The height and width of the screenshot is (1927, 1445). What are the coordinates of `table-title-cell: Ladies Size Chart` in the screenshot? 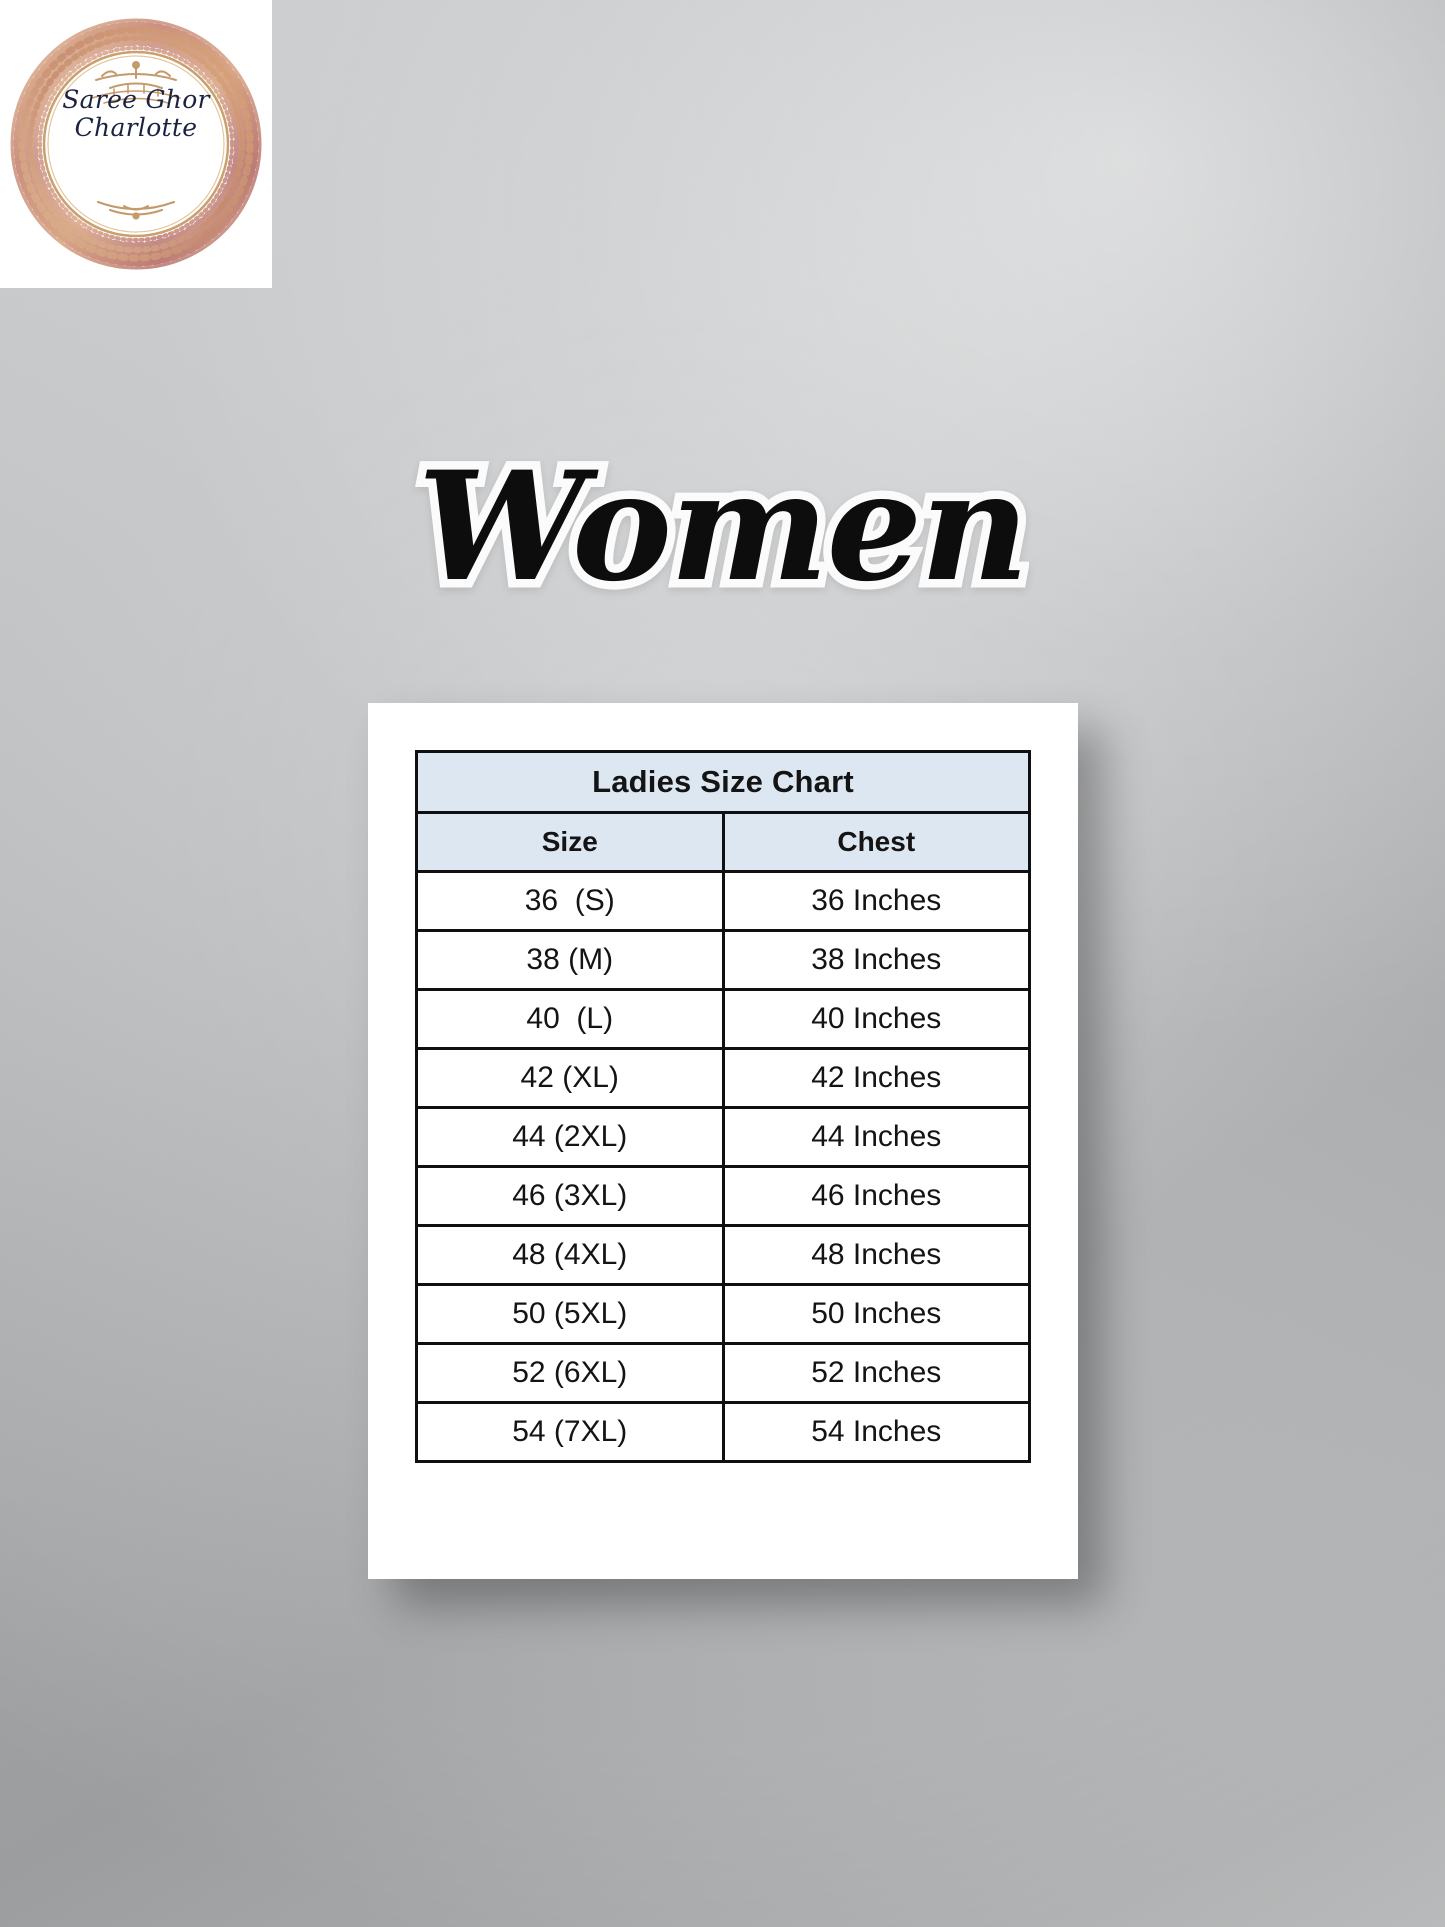 It's located at (723, 782).